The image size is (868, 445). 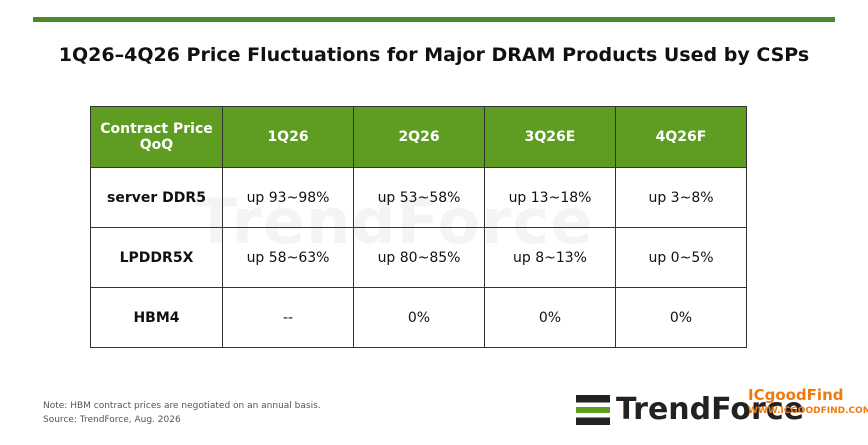 I want to click on cell: up 93~98%, so click(x=288, y=197).